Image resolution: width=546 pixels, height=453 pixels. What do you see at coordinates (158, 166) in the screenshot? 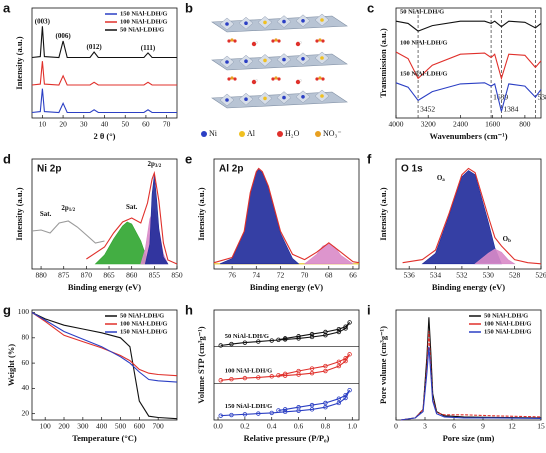
I see `annotation-sub: 3/2` at bounding box center [158, 166].